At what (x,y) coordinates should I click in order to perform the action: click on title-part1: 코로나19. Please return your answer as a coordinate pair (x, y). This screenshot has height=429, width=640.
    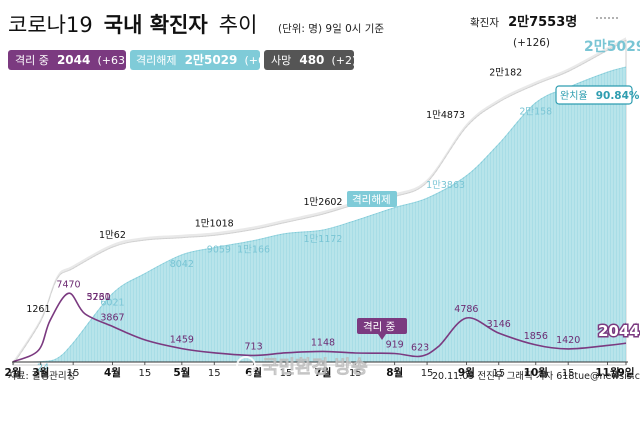
    Looking at the image, I should click on (50, 25).